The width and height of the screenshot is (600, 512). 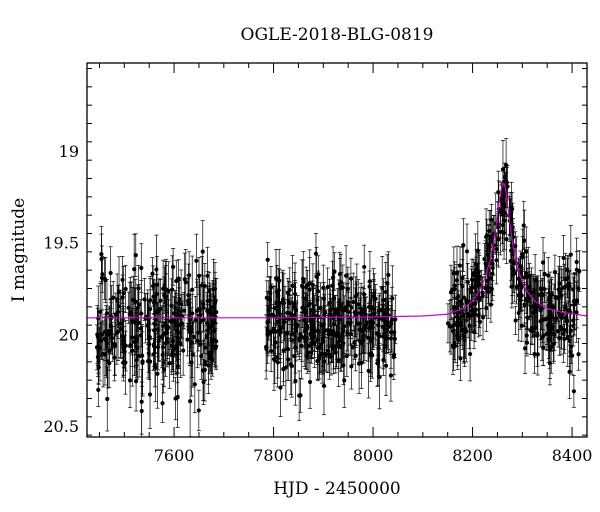 I want to click on x-tick-label: 8000, so click(x=373, y=455).